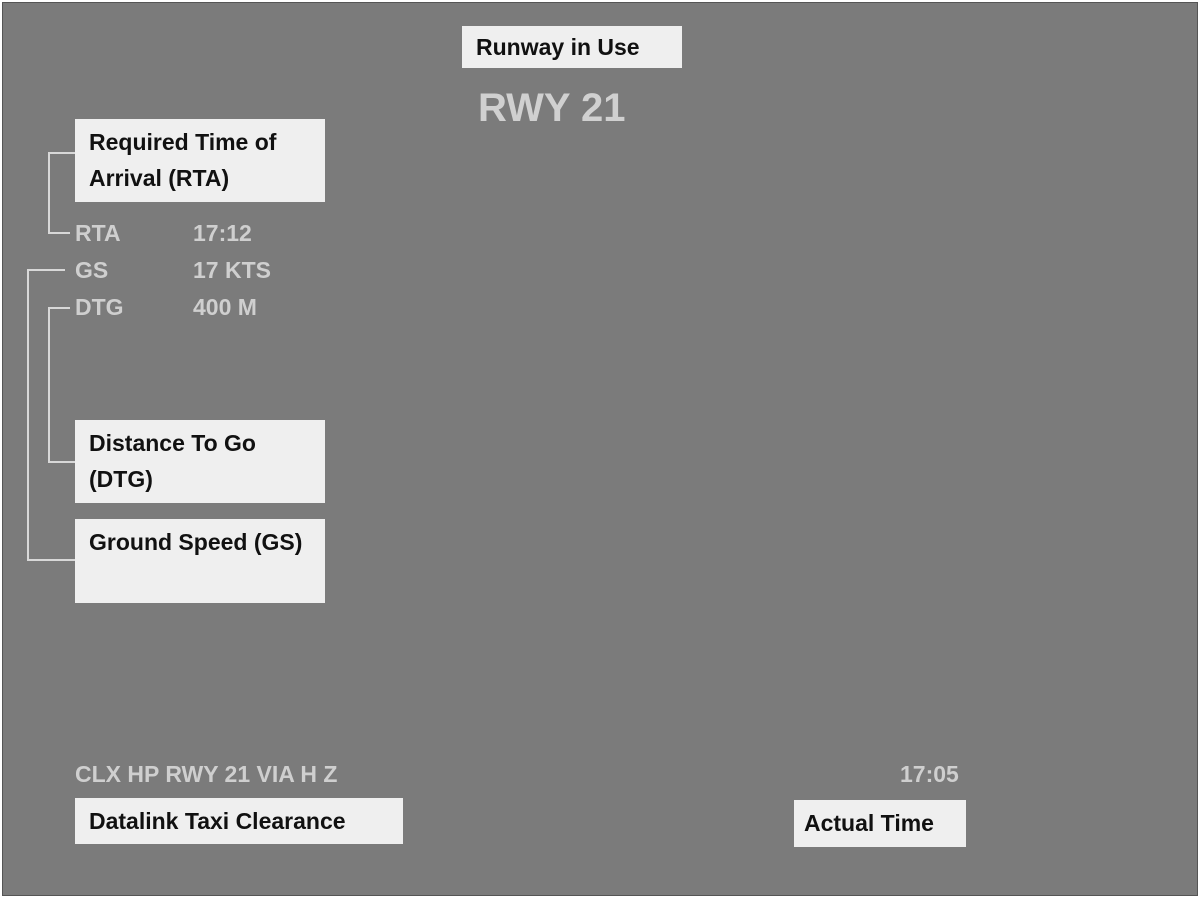 The image size is (1200, 898). What do you see at coordinates (929, 774) in the screenshot?
I see `actual-time-value: 17:05` at bounding box center [929, 774].